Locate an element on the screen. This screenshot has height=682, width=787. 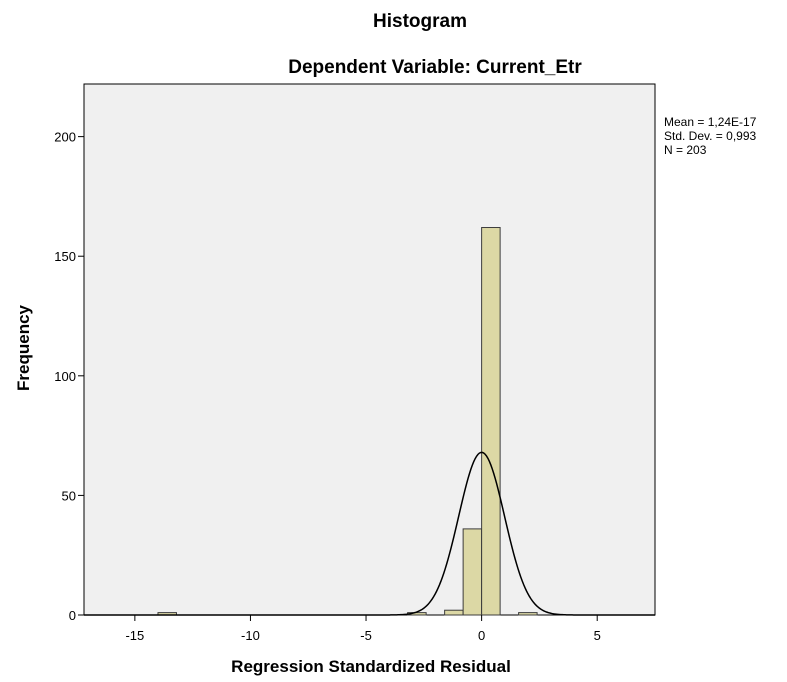
y-tick-label: 200 is located at coordinates (65, 137).